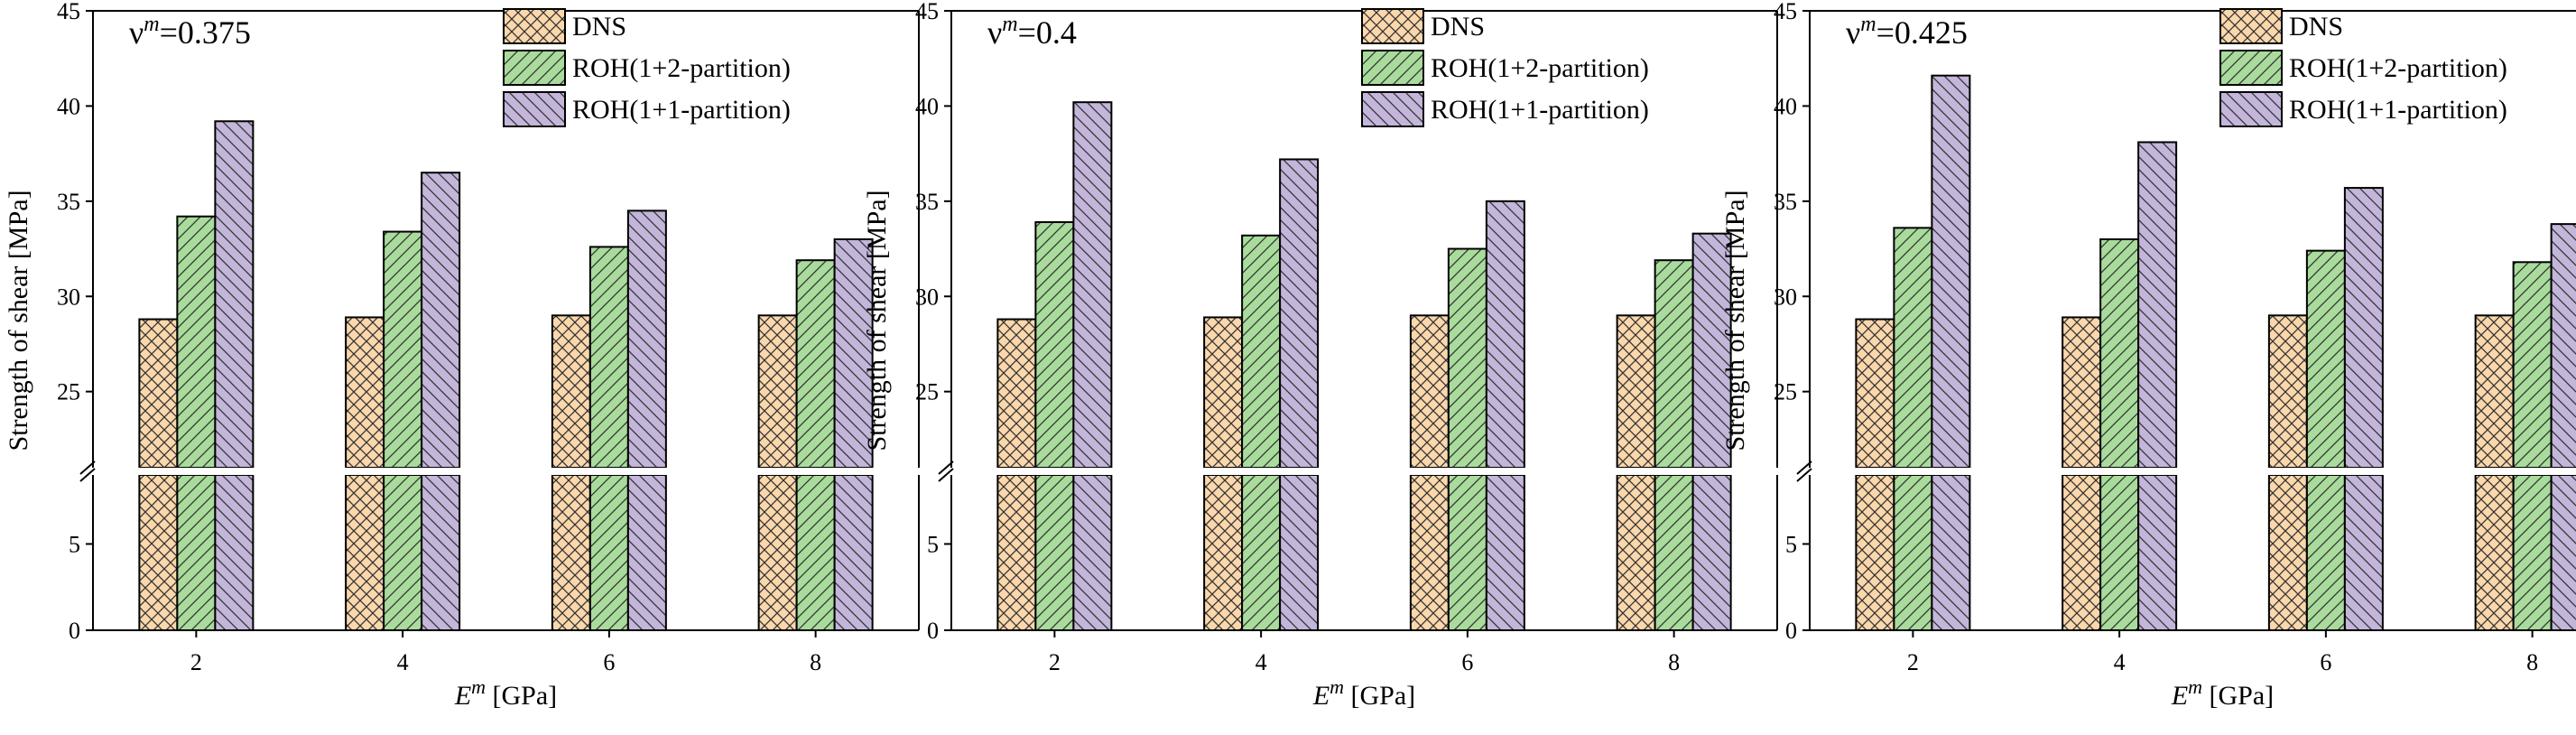 The image size is (2576, 735). I want to click on y-axis-label: Strength of shear [MPa], so click(18, 320).